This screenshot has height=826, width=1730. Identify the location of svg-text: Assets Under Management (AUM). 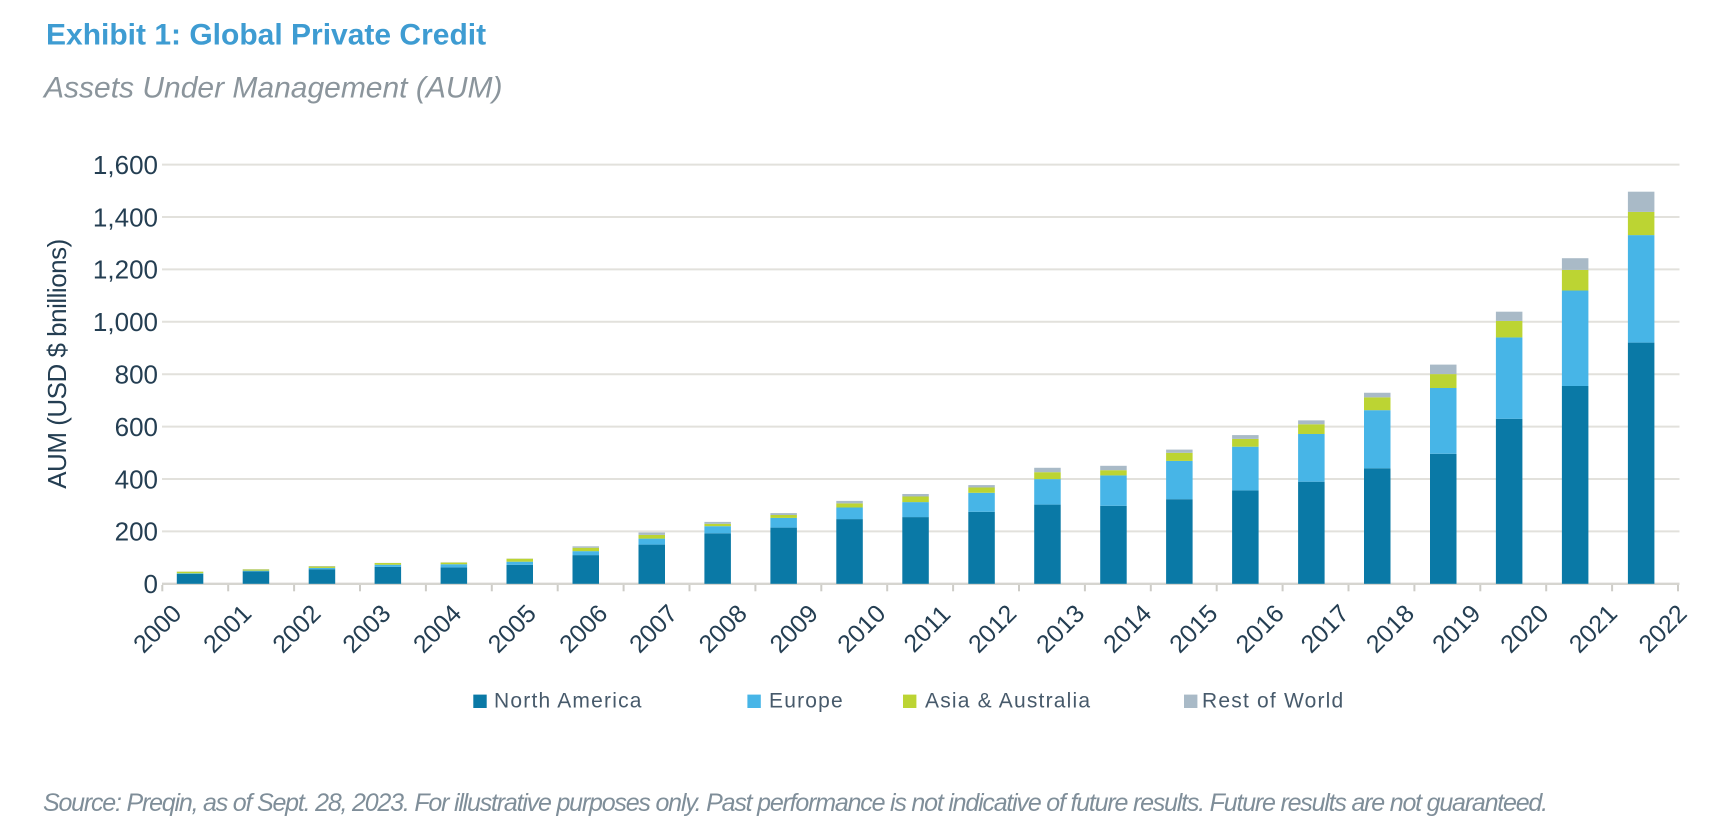
(272, 88).